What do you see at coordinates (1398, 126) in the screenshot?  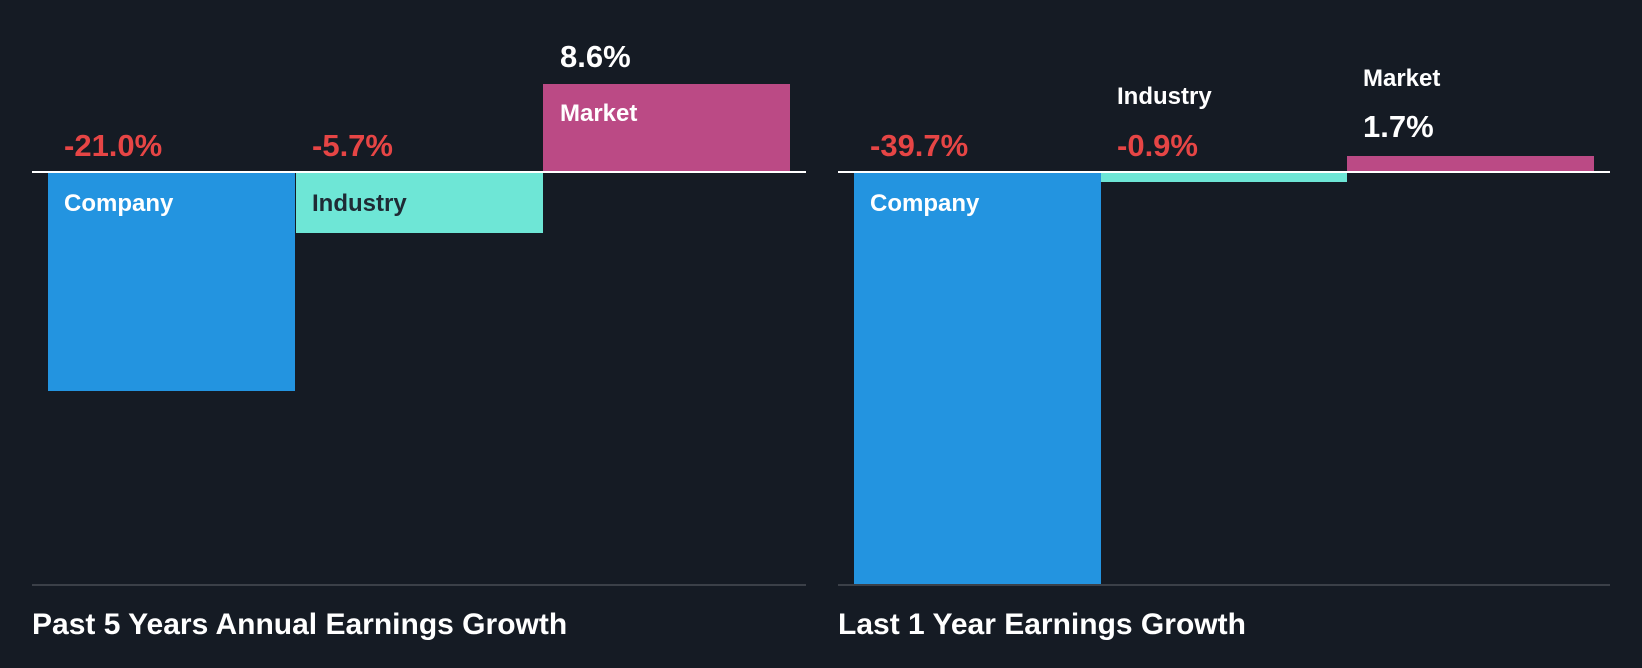 I see `value-market: 1.7%` at bounding box center [1398, 126].